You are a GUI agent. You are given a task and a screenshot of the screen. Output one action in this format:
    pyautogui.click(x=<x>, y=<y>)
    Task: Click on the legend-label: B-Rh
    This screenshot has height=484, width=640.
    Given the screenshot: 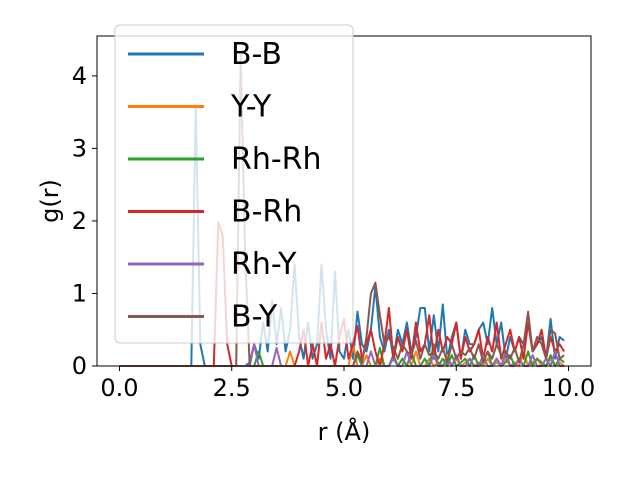 What is the action you would take?
    pyautogui.click(x=266, y=212)
    